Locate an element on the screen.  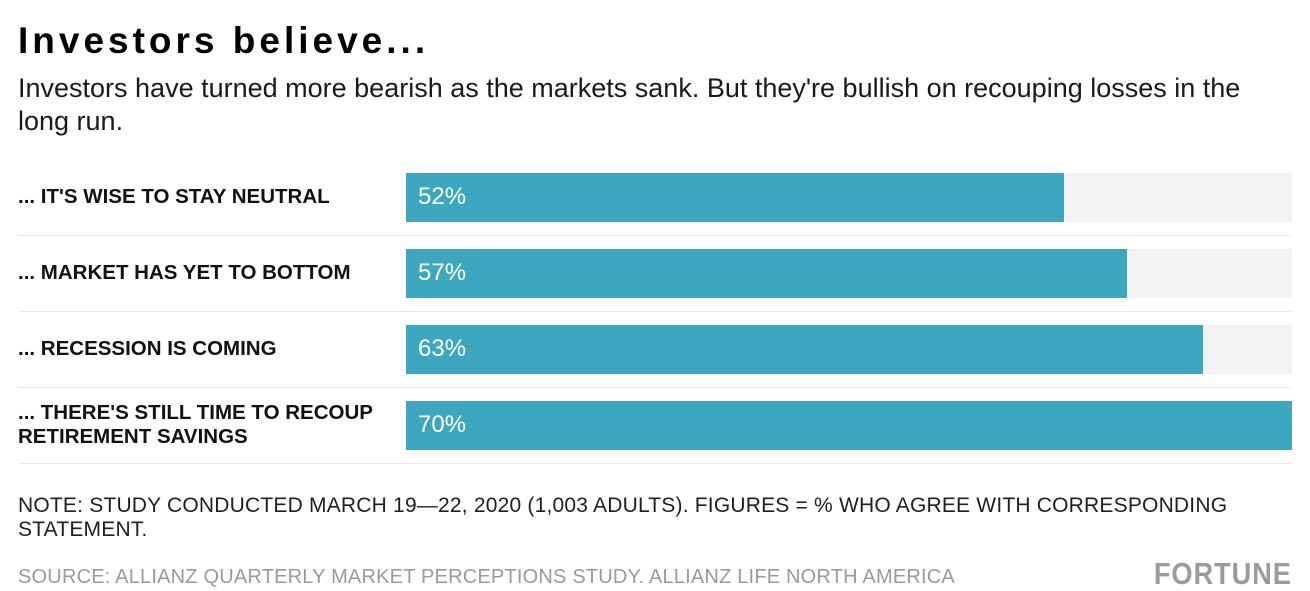
bar-track: 70% is located at coordinates (849, 425).